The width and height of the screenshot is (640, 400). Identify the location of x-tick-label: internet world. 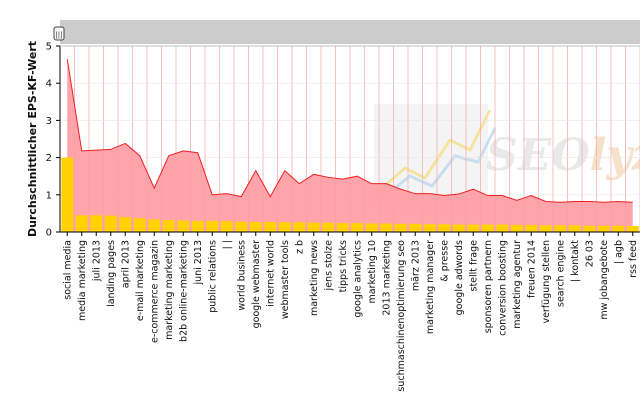
(270, 273).